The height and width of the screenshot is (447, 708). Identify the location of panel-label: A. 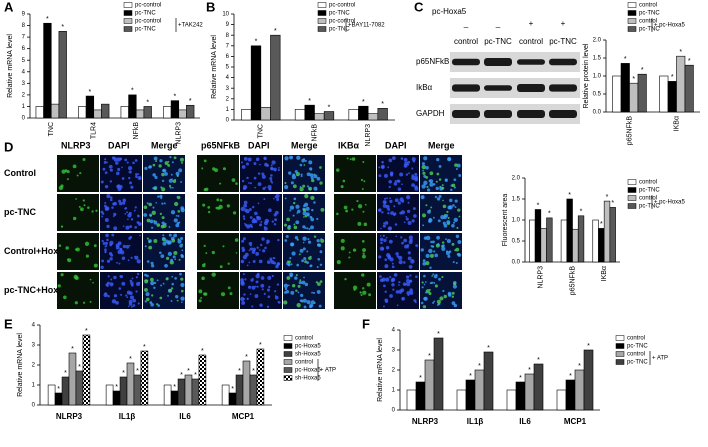
(9, 7).